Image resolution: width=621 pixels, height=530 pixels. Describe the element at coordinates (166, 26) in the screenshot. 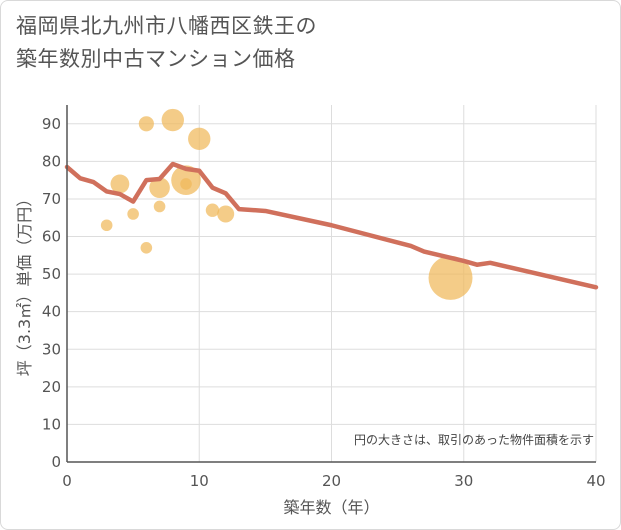

I see `title-line-1: 福岡県北九州市八幡西区鉄王の` at that location.